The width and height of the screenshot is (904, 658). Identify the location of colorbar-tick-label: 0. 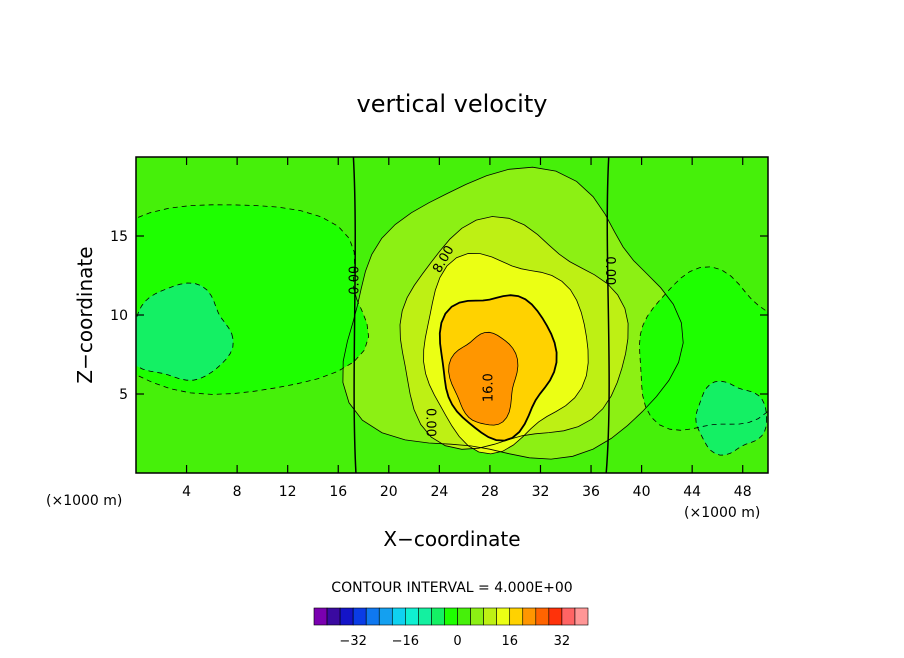
(457, 641).